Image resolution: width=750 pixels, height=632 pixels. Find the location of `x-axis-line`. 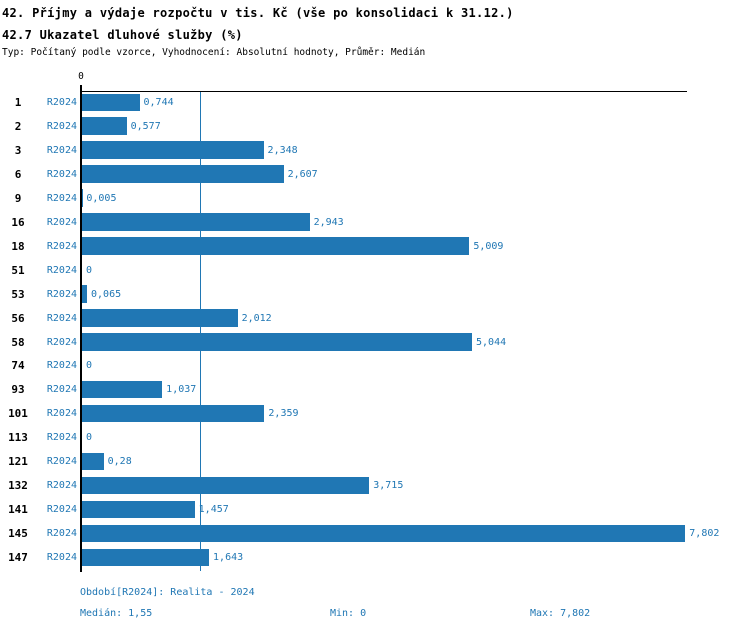

x-axis-line is located at coordinates (383, 91).